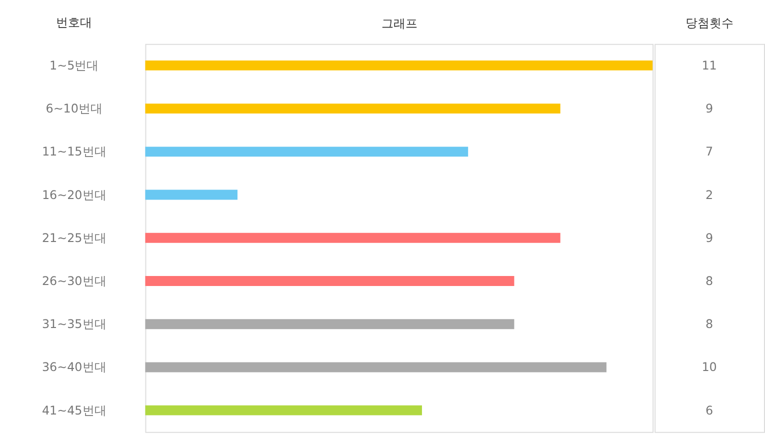 Image resolution: width=765 pixels, height=434 pixels. I want to click on y-tick-label: 1~5번대, so click(74, 65).